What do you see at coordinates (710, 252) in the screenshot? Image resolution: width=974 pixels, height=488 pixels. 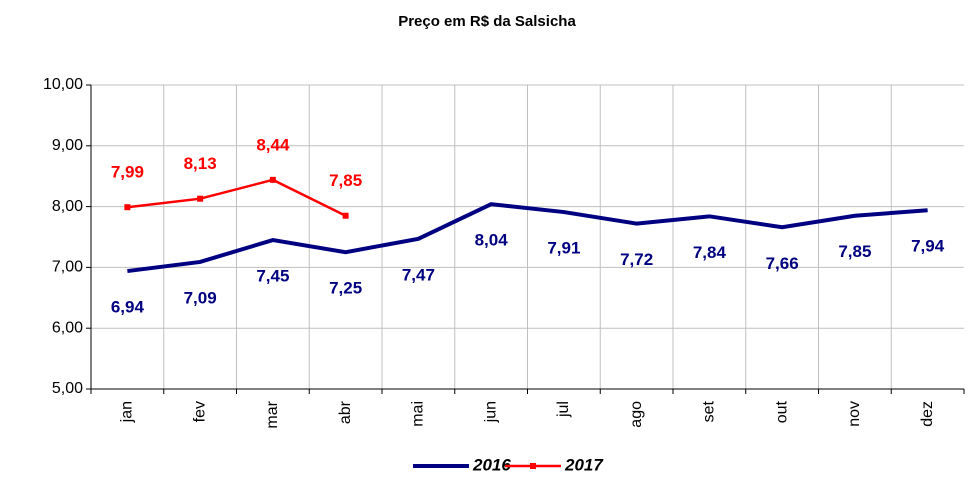 I see `data-label: 7,84` at bounding box center [710, 252].